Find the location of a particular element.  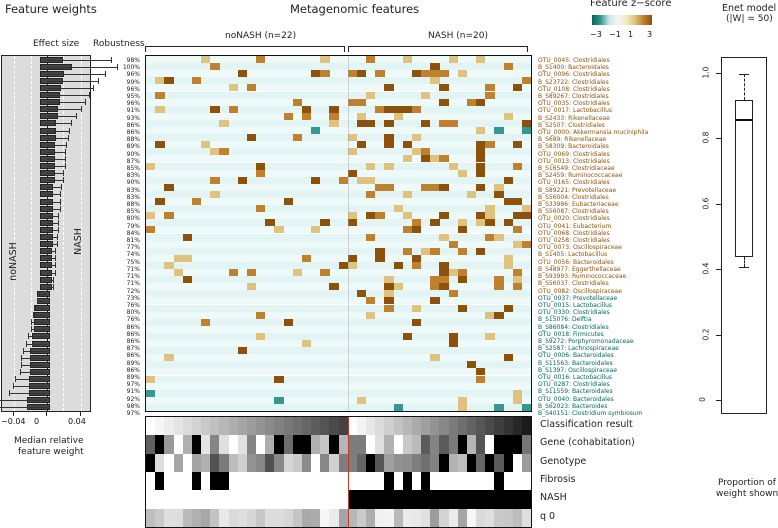

feature-label: B_S89221: Prevotellaceae is located at coordinates (577, 190).